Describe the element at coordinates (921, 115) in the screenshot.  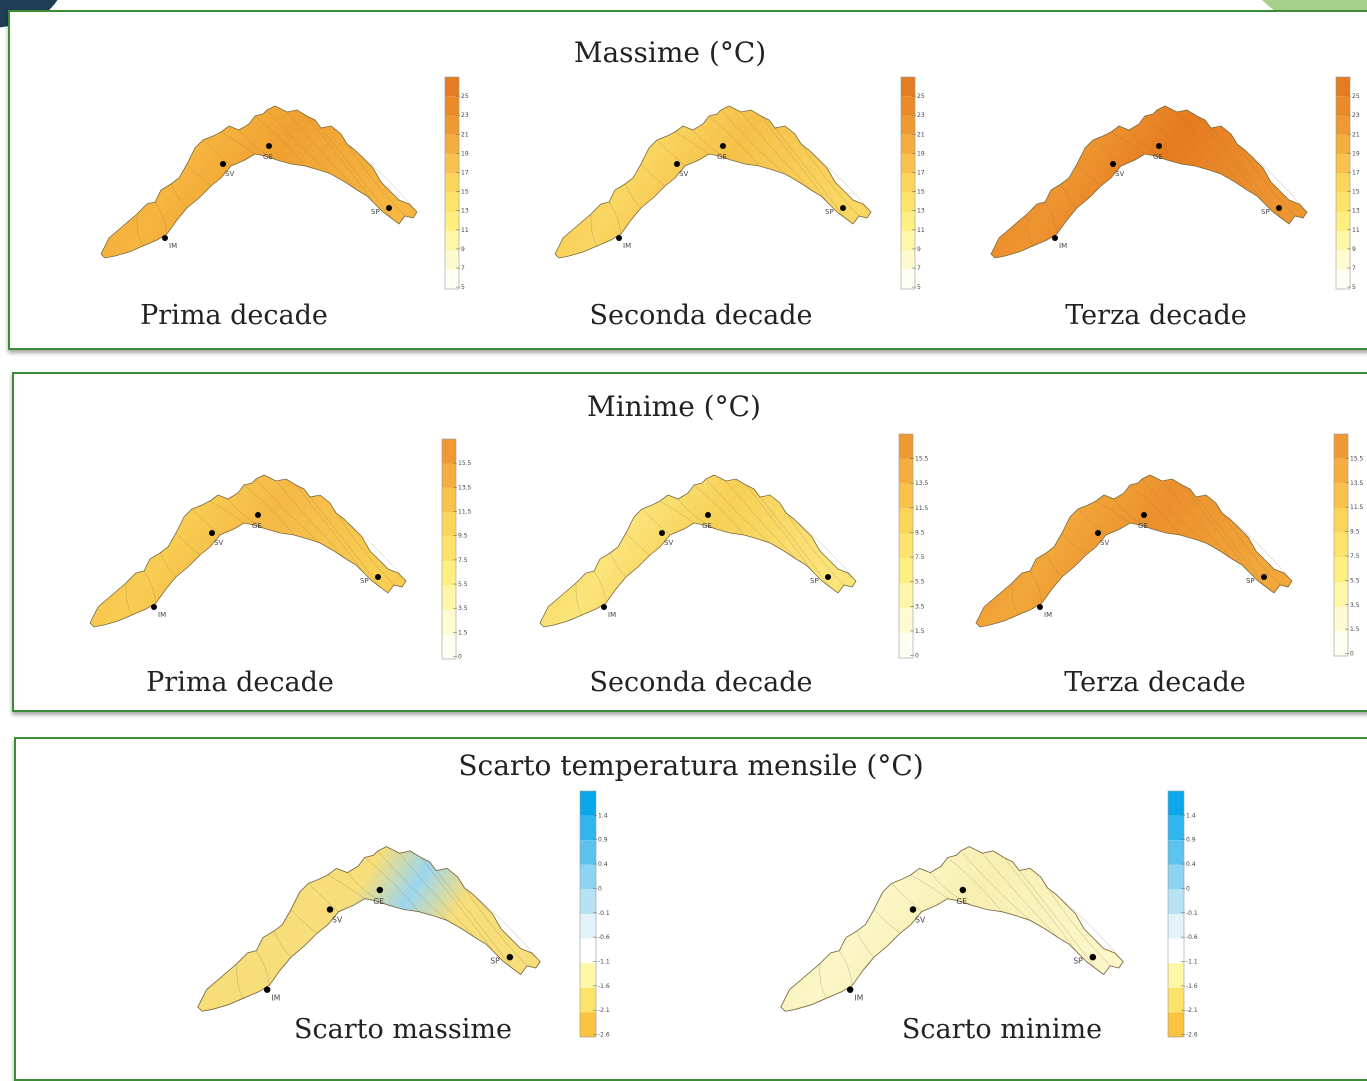
I see `legend-tick-label: 23` at that location.